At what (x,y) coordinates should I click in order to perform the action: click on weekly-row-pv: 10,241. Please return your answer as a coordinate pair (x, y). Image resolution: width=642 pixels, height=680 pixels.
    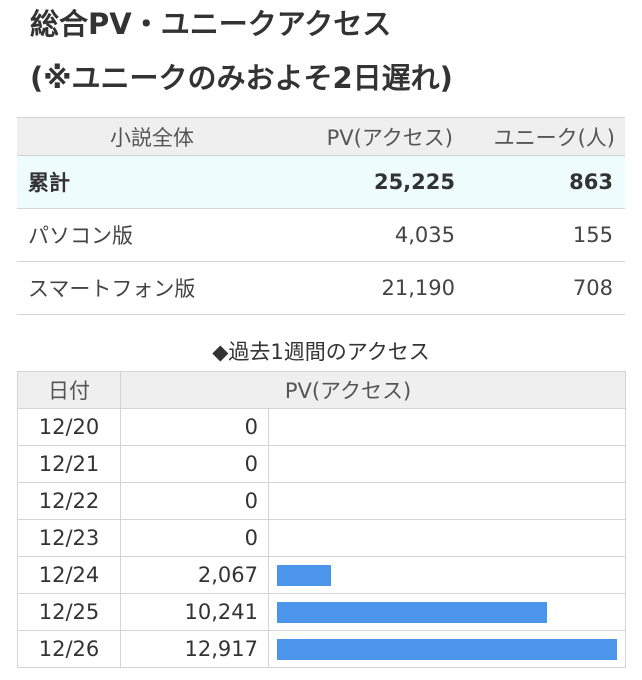
    Looking at the image, I should click on (194, 612).